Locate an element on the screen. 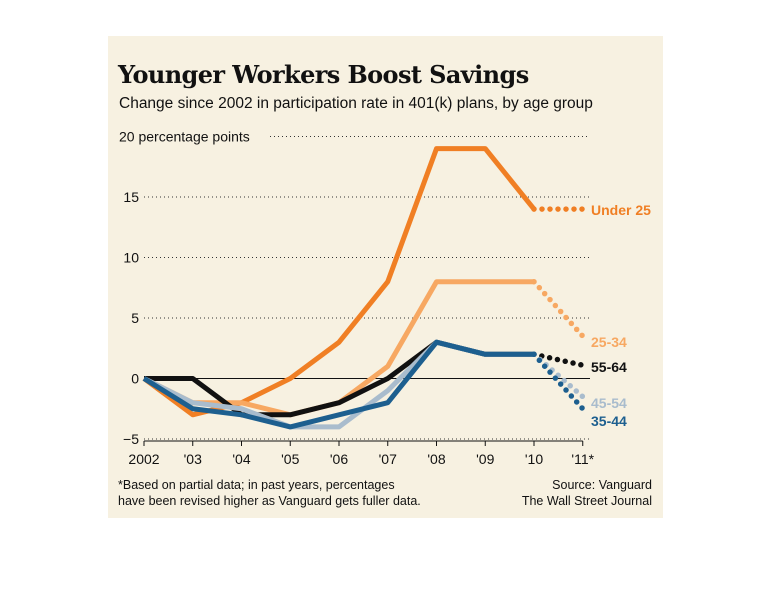  y-tick-label: 0 is located at coordinates (135, 379).